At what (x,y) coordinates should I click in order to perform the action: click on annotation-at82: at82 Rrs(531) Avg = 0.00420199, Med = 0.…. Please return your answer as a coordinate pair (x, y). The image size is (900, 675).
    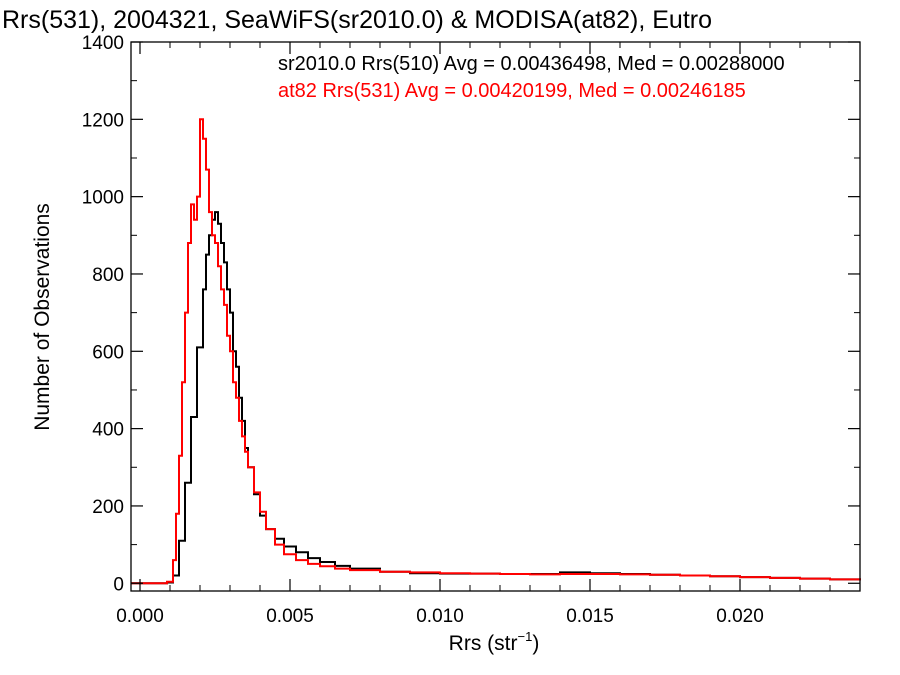
    Looking at the image, I should click on (512, 91).